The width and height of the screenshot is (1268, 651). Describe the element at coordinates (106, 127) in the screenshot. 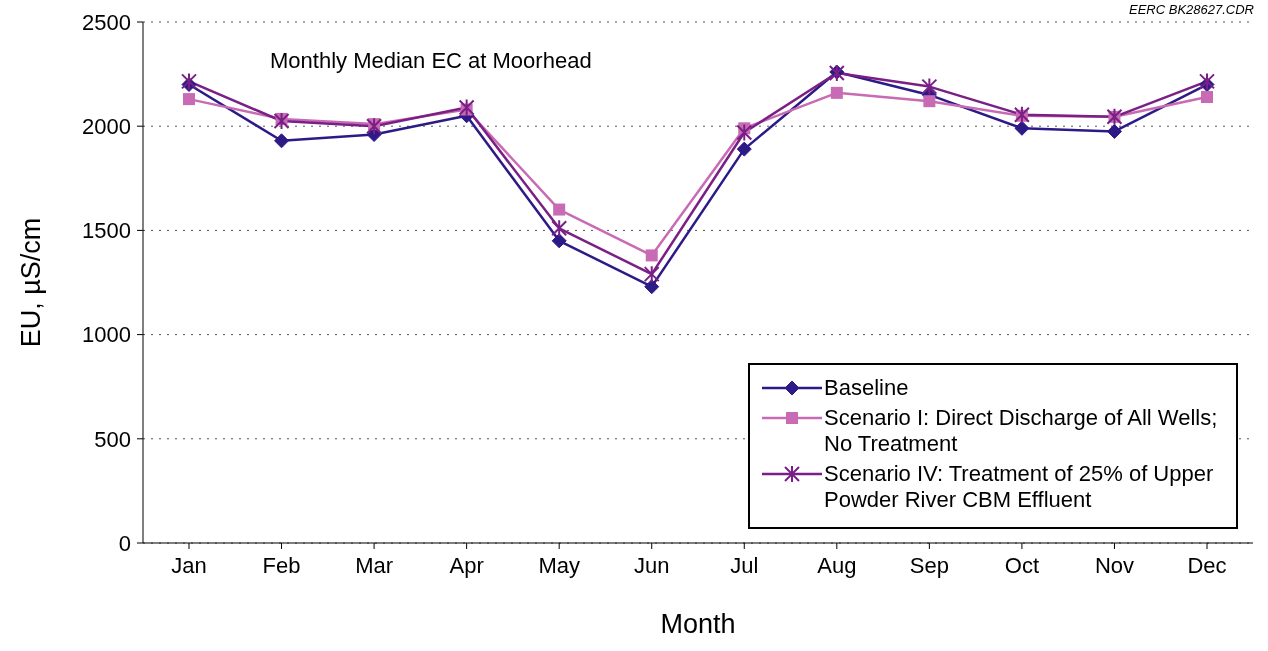

I see `y-tick-label: 2000` at that location.